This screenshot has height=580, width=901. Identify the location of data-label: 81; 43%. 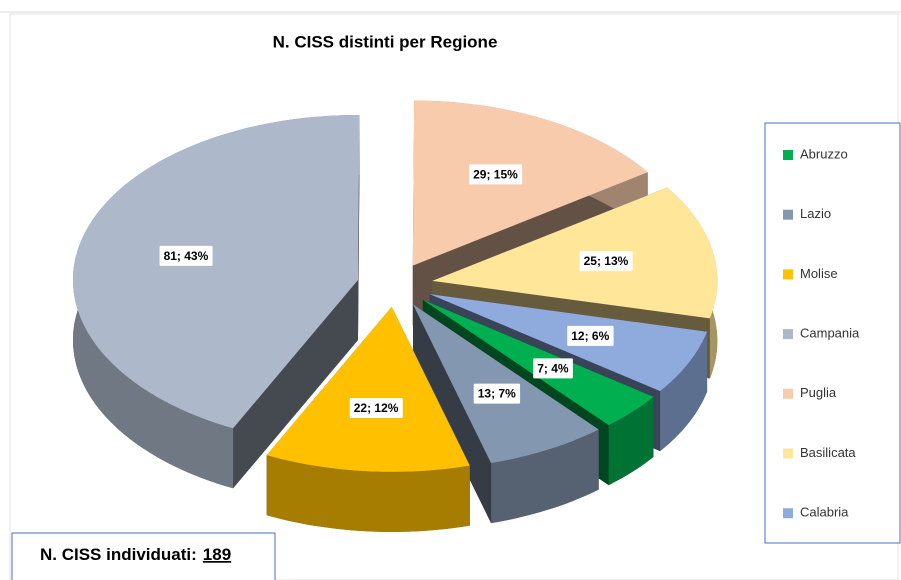
(186, 255).